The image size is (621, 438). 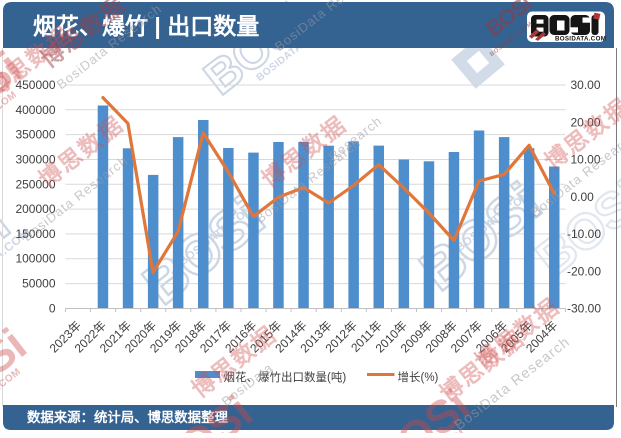 What do you see at coordinates (584, 309) in the screenshot?
I see `svg-text: -30.00` at bounding box center [584, 309].